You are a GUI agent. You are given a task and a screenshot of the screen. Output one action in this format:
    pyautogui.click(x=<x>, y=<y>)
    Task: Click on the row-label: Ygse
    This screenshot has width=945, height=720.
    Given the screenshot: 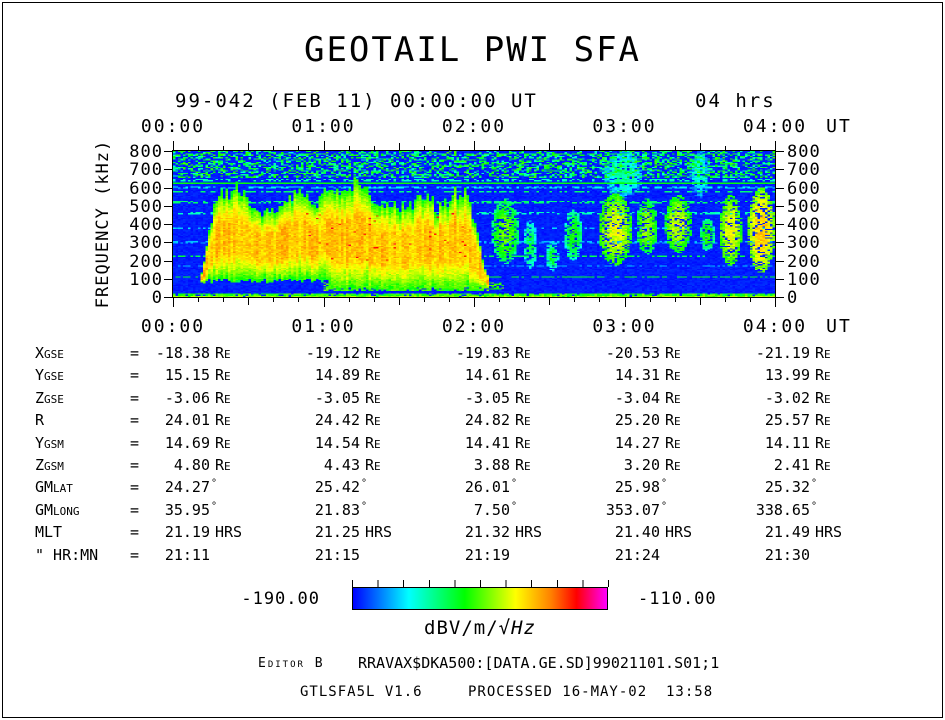 What is the action you would take?
    pyautogui.click(x=49, y=375)
    